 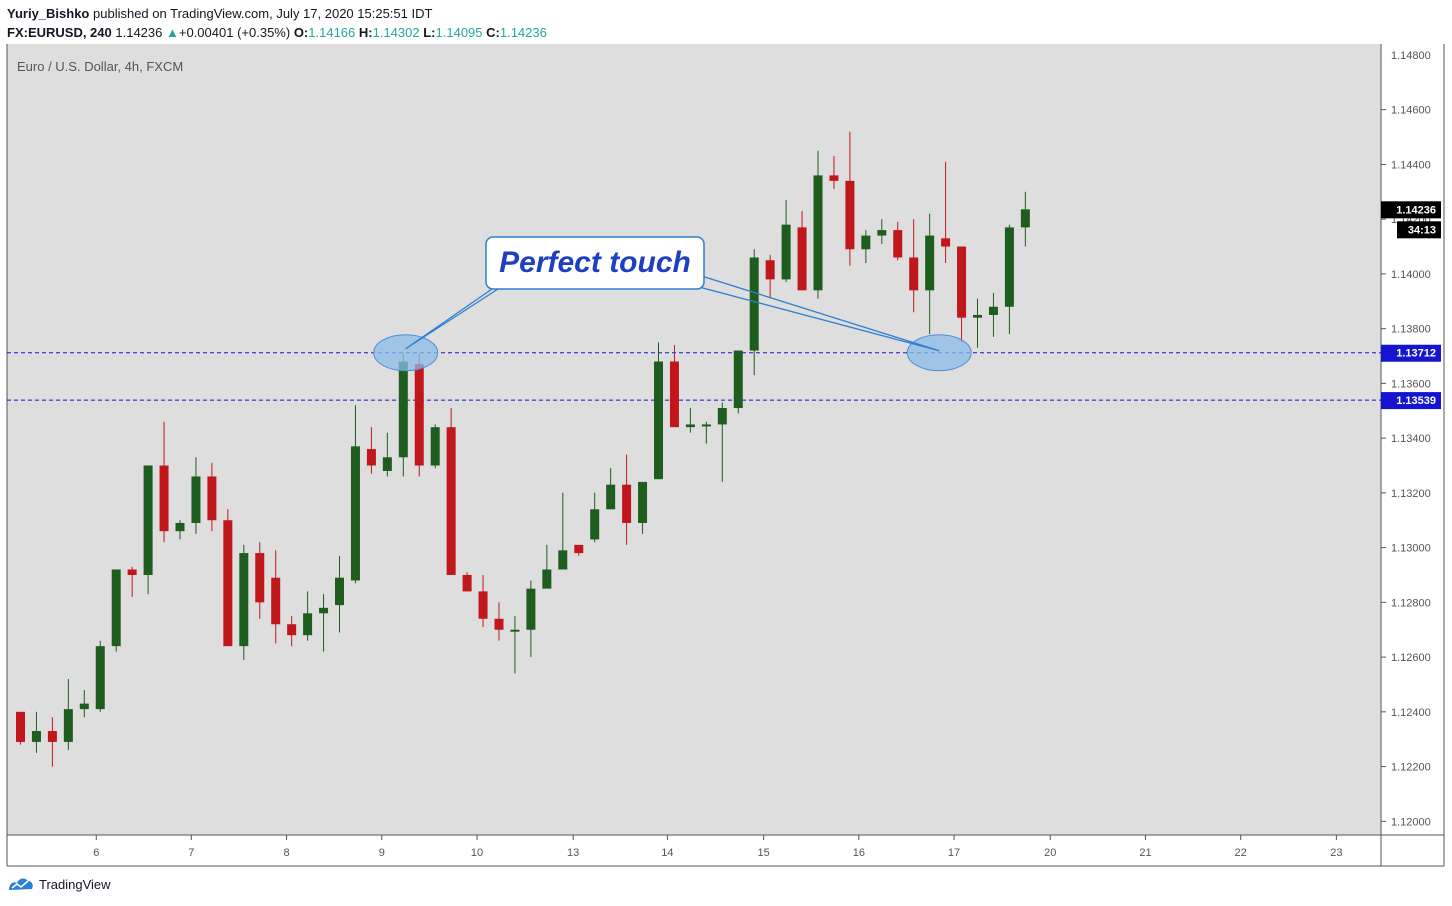 I want to click on countdown-badge: 34:13, so click(x=1422, y=230).